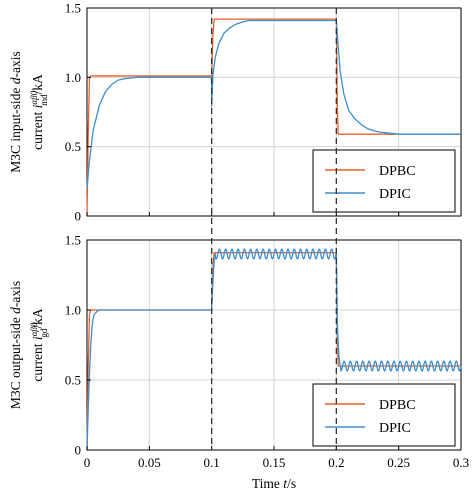  I want to click on x-tick-labels: 0 0.05 0.1 0.15 0.2 0.25 0.3, so click(276, 458).